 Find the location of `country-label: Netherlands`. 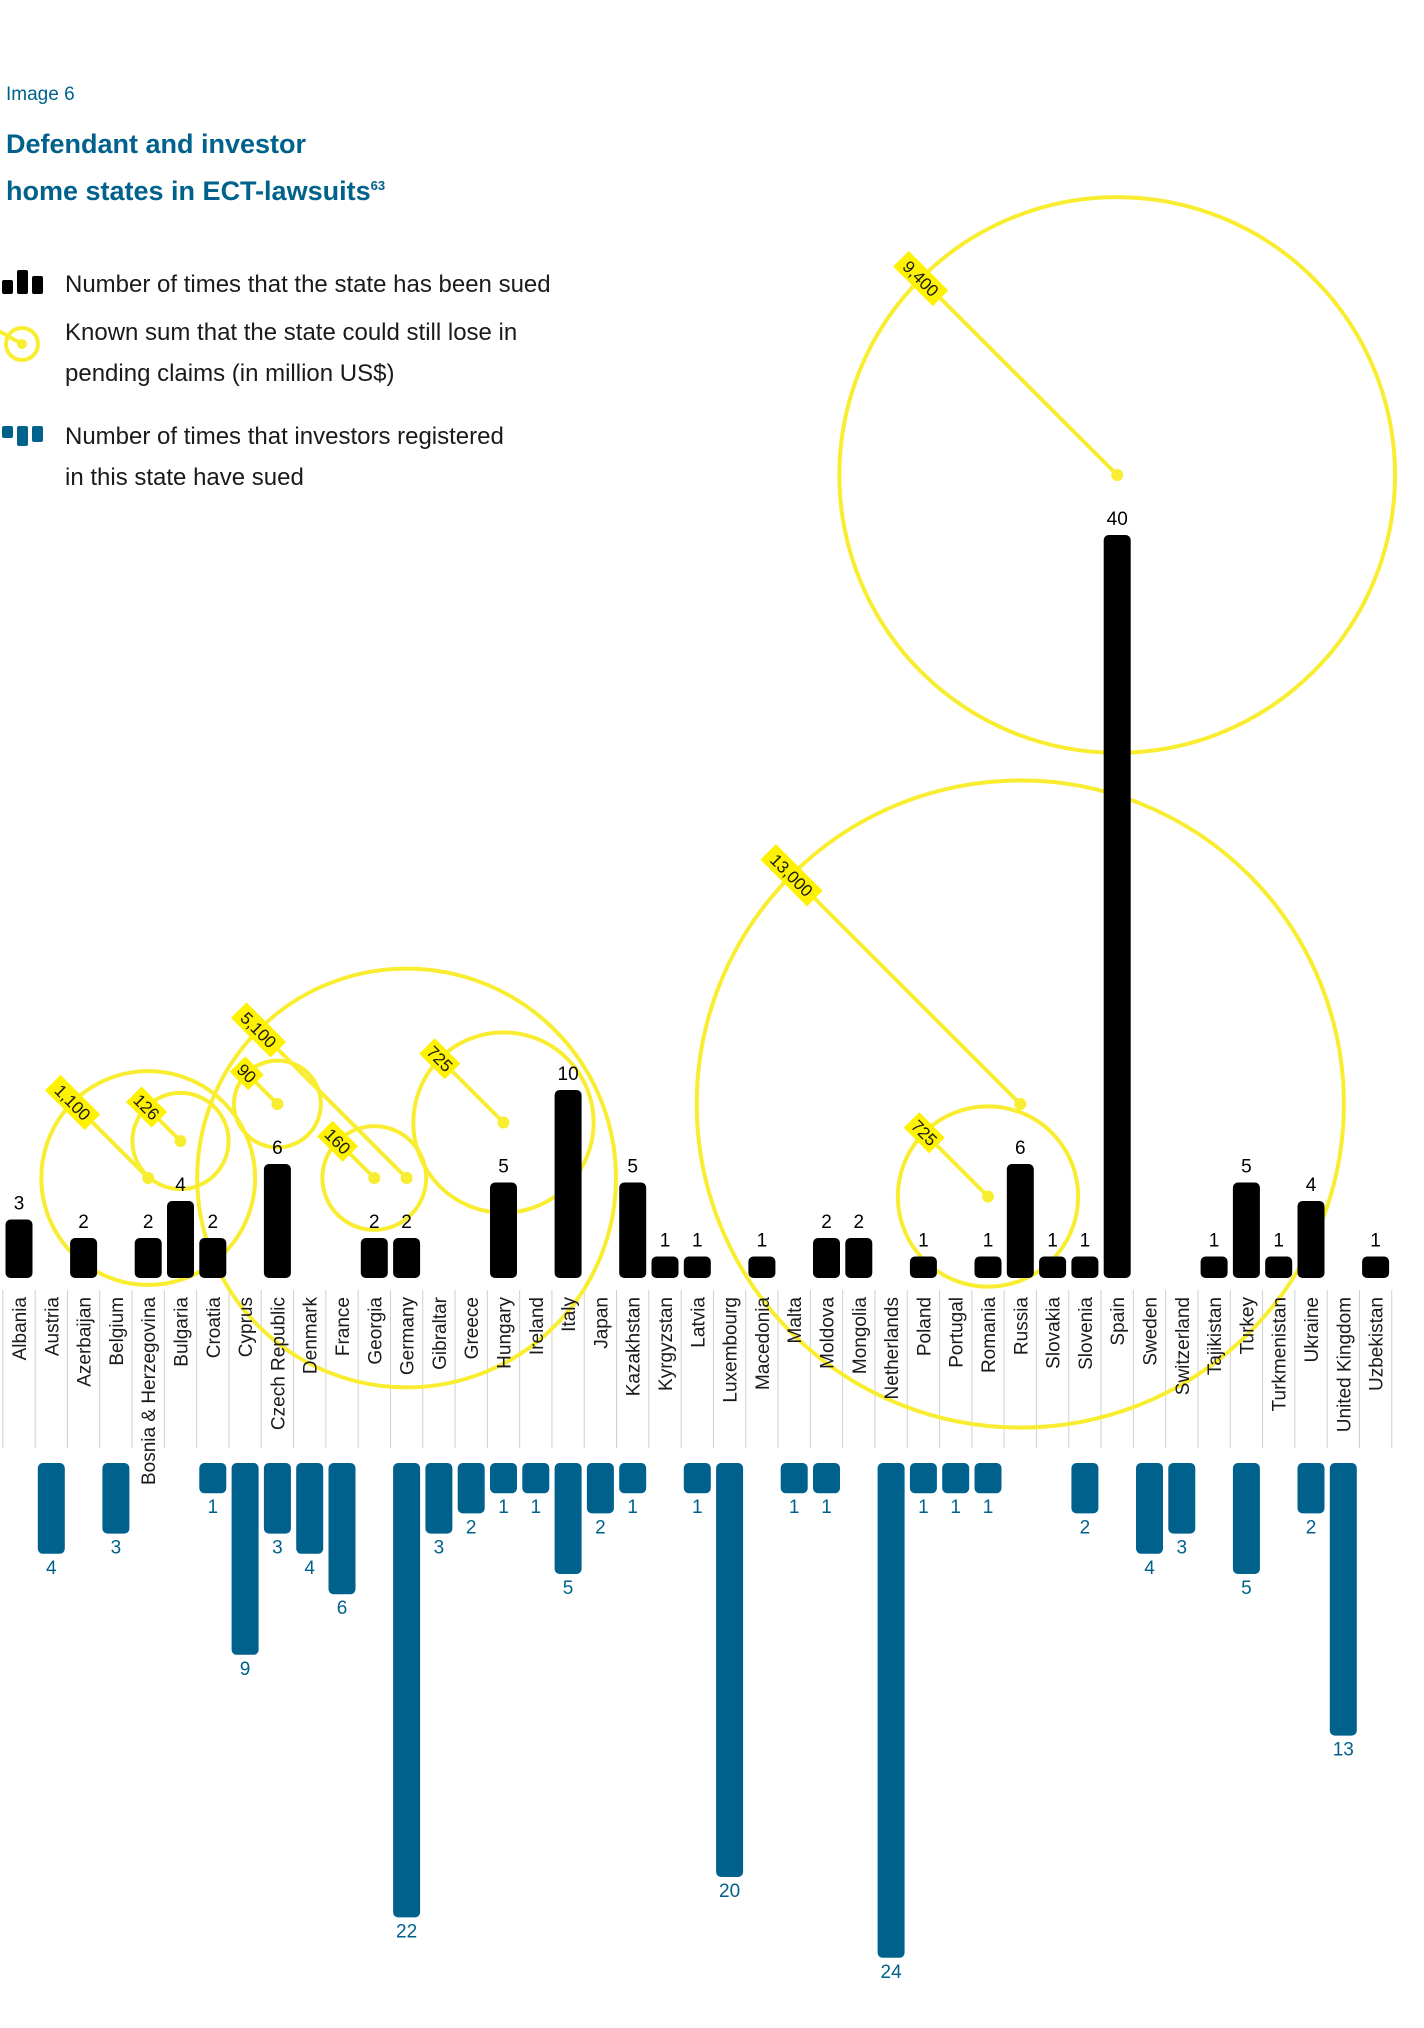

country-label: Netherlands is located at coordinates (892, 1348).